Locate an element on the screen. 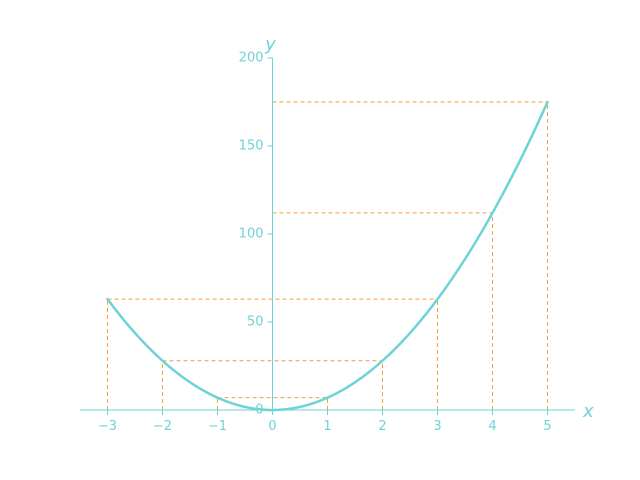 This screenshot has height=480, width=640. x-tick-label: 1 is located at coordinates (327, 426).